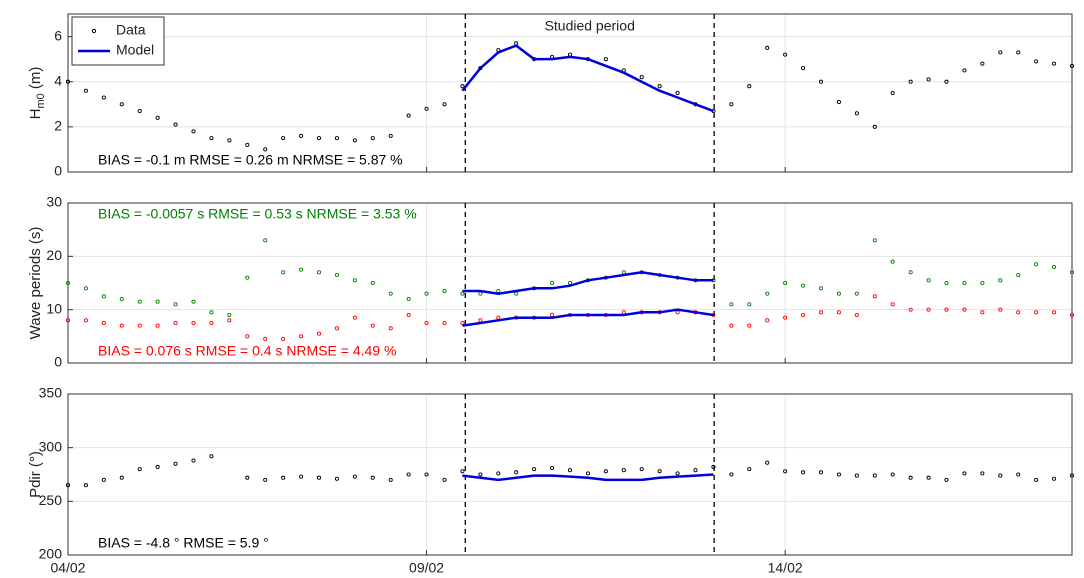  I want to click on y-tick-label: 30, so click(54, 202).